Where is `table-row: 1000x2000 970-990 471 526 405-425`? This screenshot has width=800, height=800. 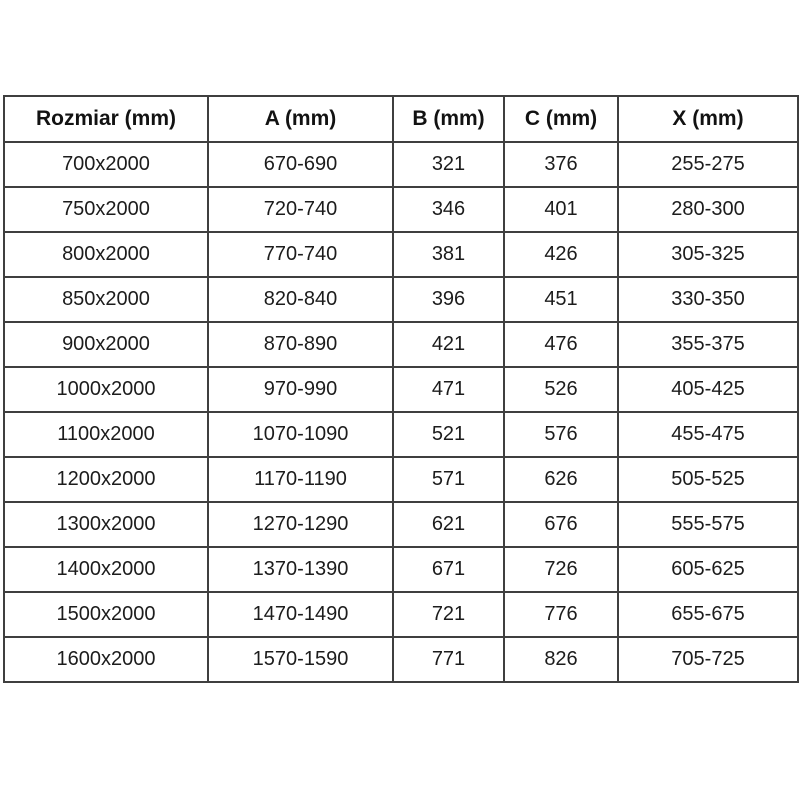
table-row: 1000x2000 970-990 471 526 405-425 is located at coordinates (401, 389).